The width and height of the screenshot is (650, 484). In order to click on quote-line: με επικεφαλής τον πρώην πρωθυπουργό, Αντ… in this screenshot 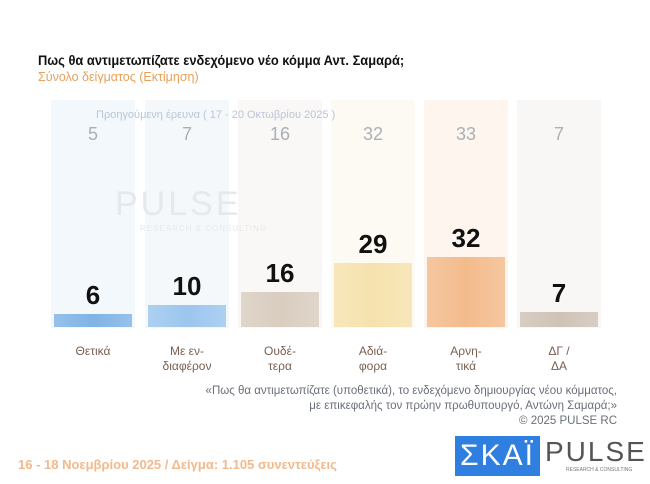, I will do `click(463, 406)`.